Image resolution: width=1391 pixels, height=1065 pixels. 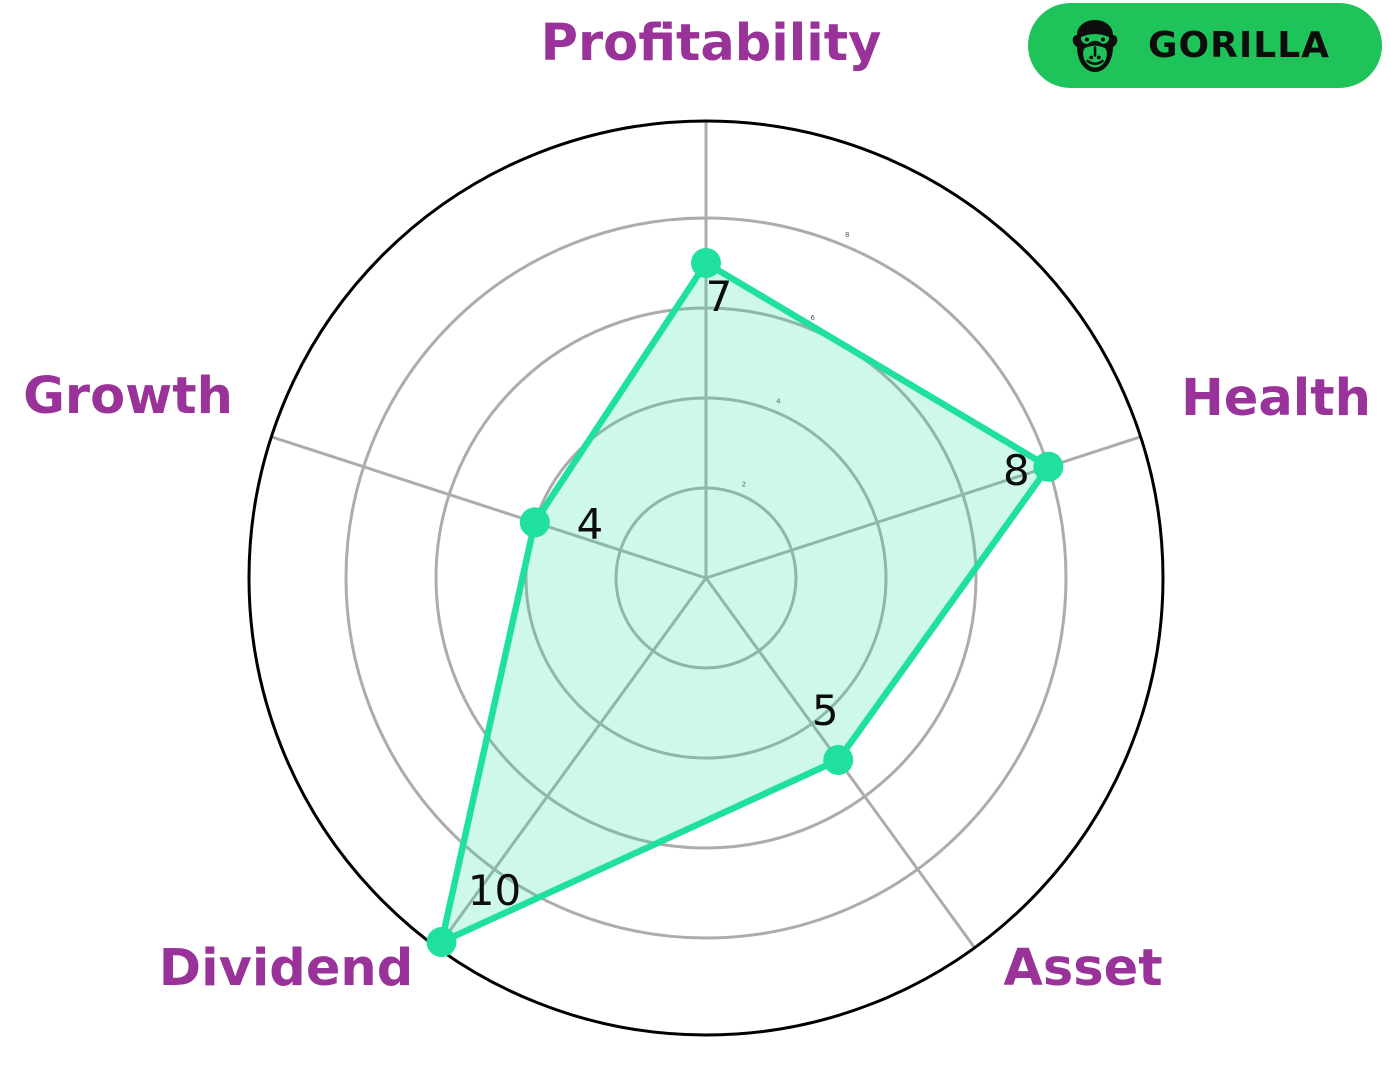 I want to click on radar-tick-label: 2, so click(x=744, y=485).